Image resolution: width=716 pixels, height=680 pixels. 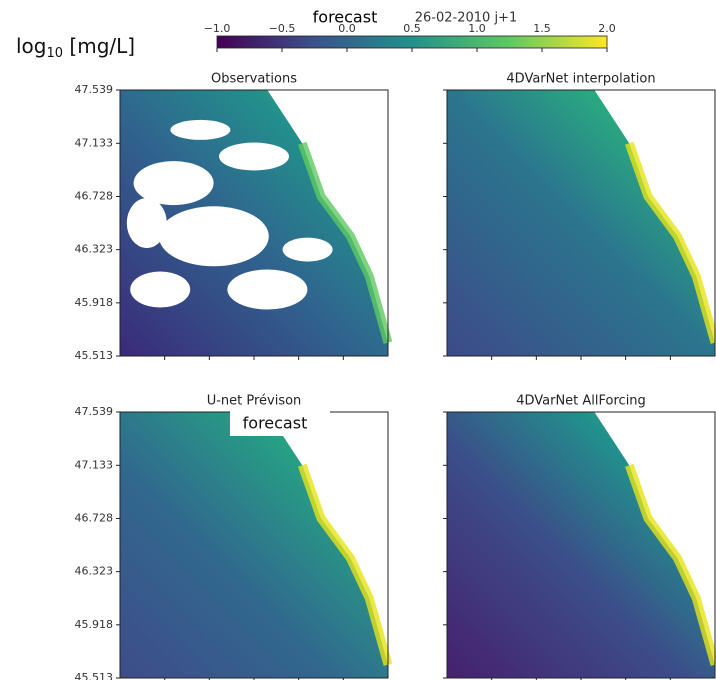 I want to click on panel-title: U-net Prévison, so click(x=254, y=401).